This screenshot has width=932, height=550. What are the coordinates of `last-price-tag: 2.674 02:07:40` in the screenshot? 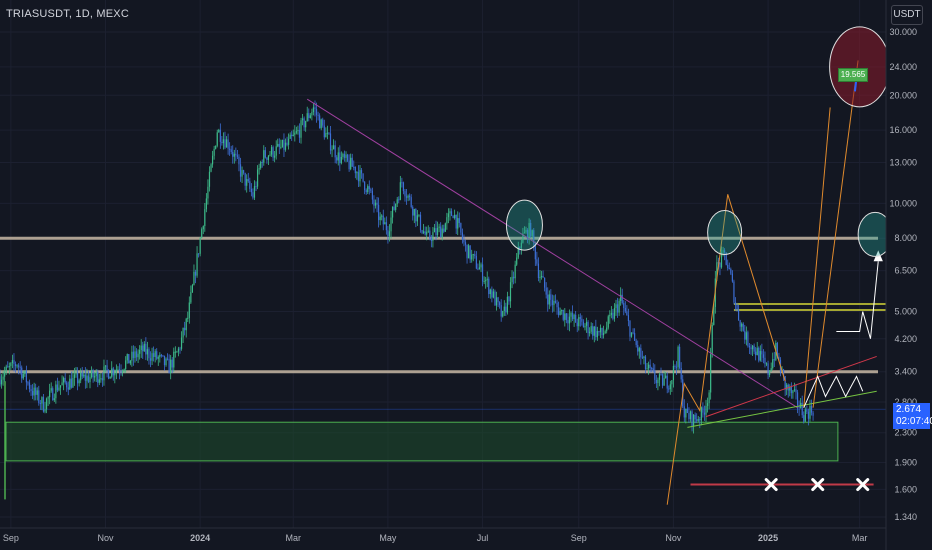 It's located at (912, 416).